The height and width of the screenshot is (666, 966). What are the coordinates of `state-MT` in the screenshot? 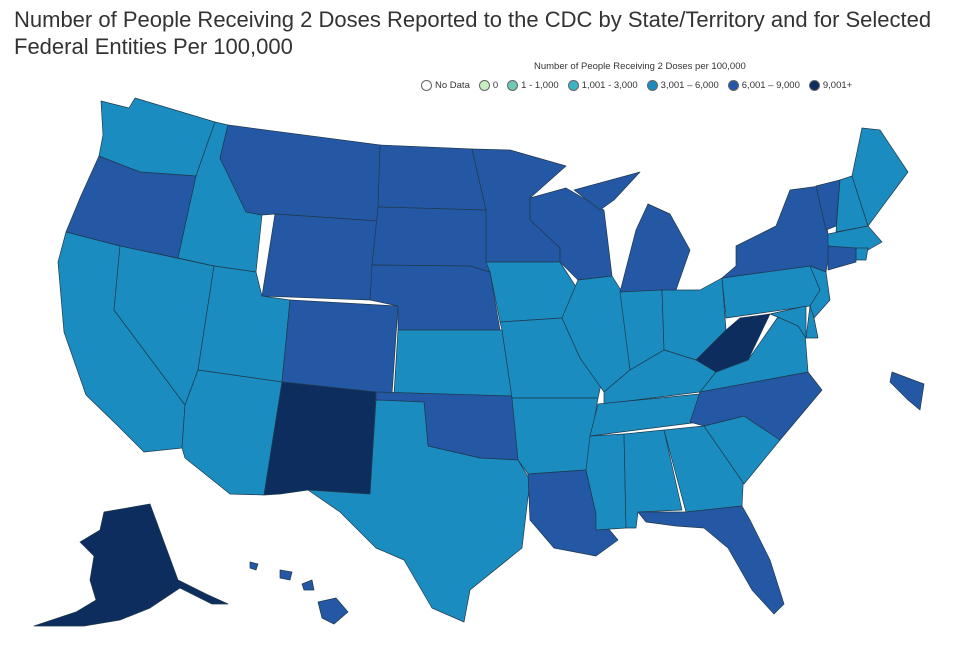 It's located at (300, 173).